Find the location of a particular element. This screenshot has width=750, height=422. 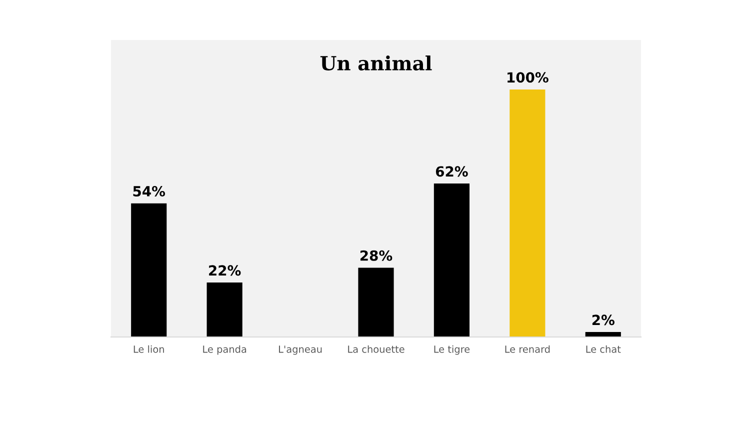

x-tick-label: Le tigre is located at coordinates (452, 350).